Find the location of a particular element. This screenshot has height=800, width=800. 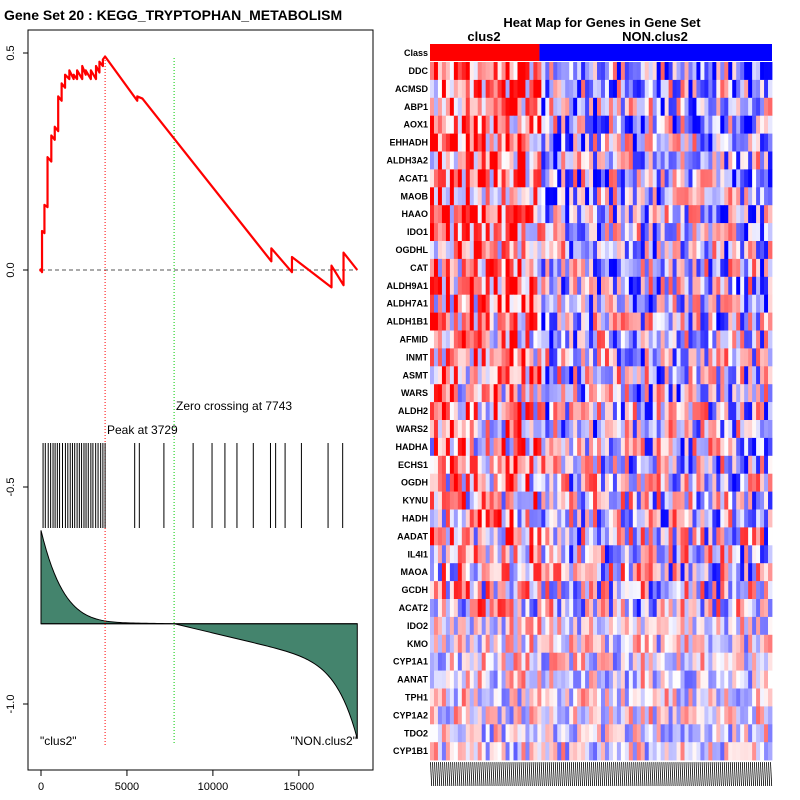

gene-label: ALDH7A1 is located at coordinates (407, 304).